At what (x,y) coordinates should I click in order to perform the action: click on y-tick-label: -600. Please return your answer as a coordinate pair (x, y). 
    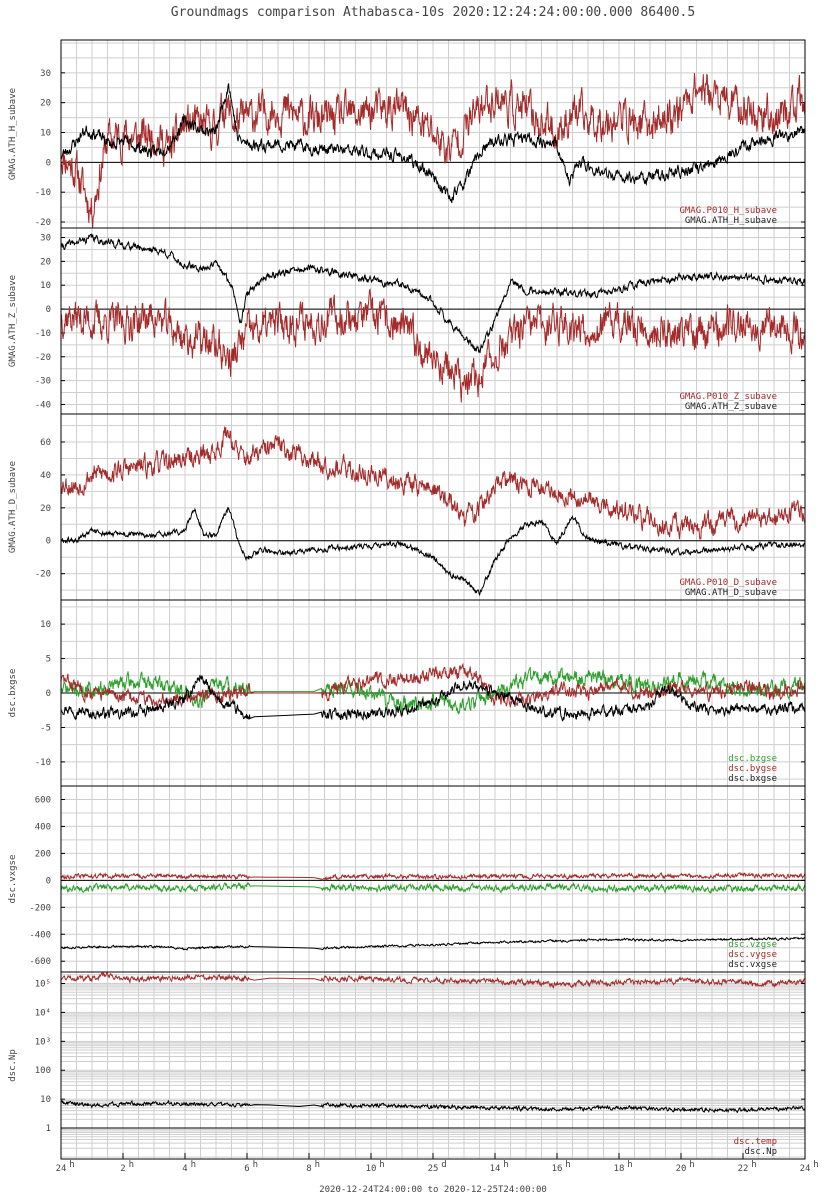
    Looking at the image, I should click on (40, 962).